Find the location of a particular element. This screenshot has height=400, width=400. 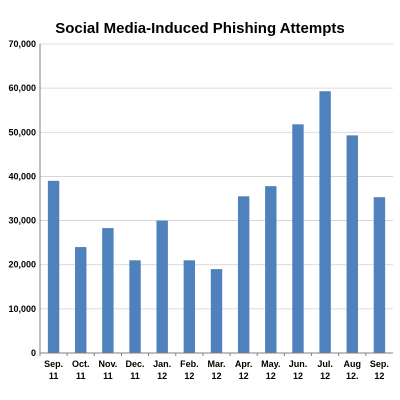

chart-title: Social Media-Induced Phishing Attempts is located at coordinates (199, 28).